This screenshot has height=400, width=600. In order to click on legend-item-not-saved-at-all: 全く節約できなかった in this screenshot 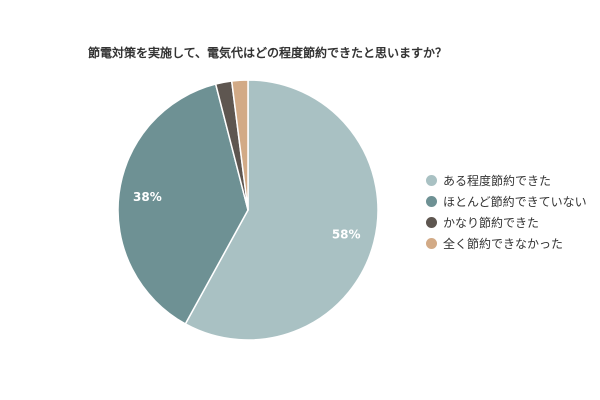, I will do `click(506, 243)`.